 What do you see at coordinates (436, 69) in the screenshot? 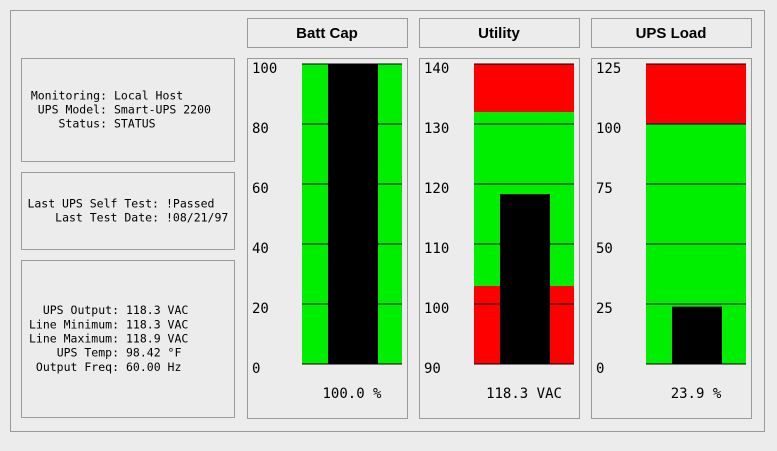
I see `y-tick-label: 140` at bounding box center [436, 69].